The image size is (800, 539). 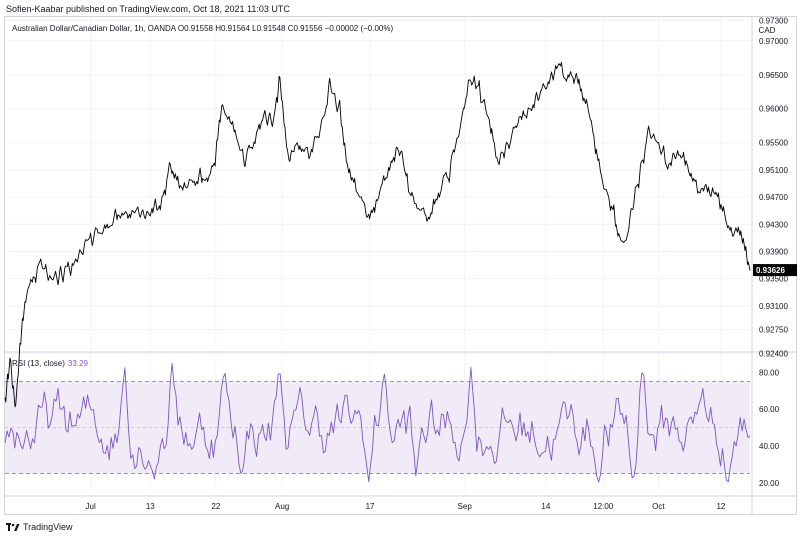 I want to click on last-price-label: 0.93626, so click(x=770, y=270).